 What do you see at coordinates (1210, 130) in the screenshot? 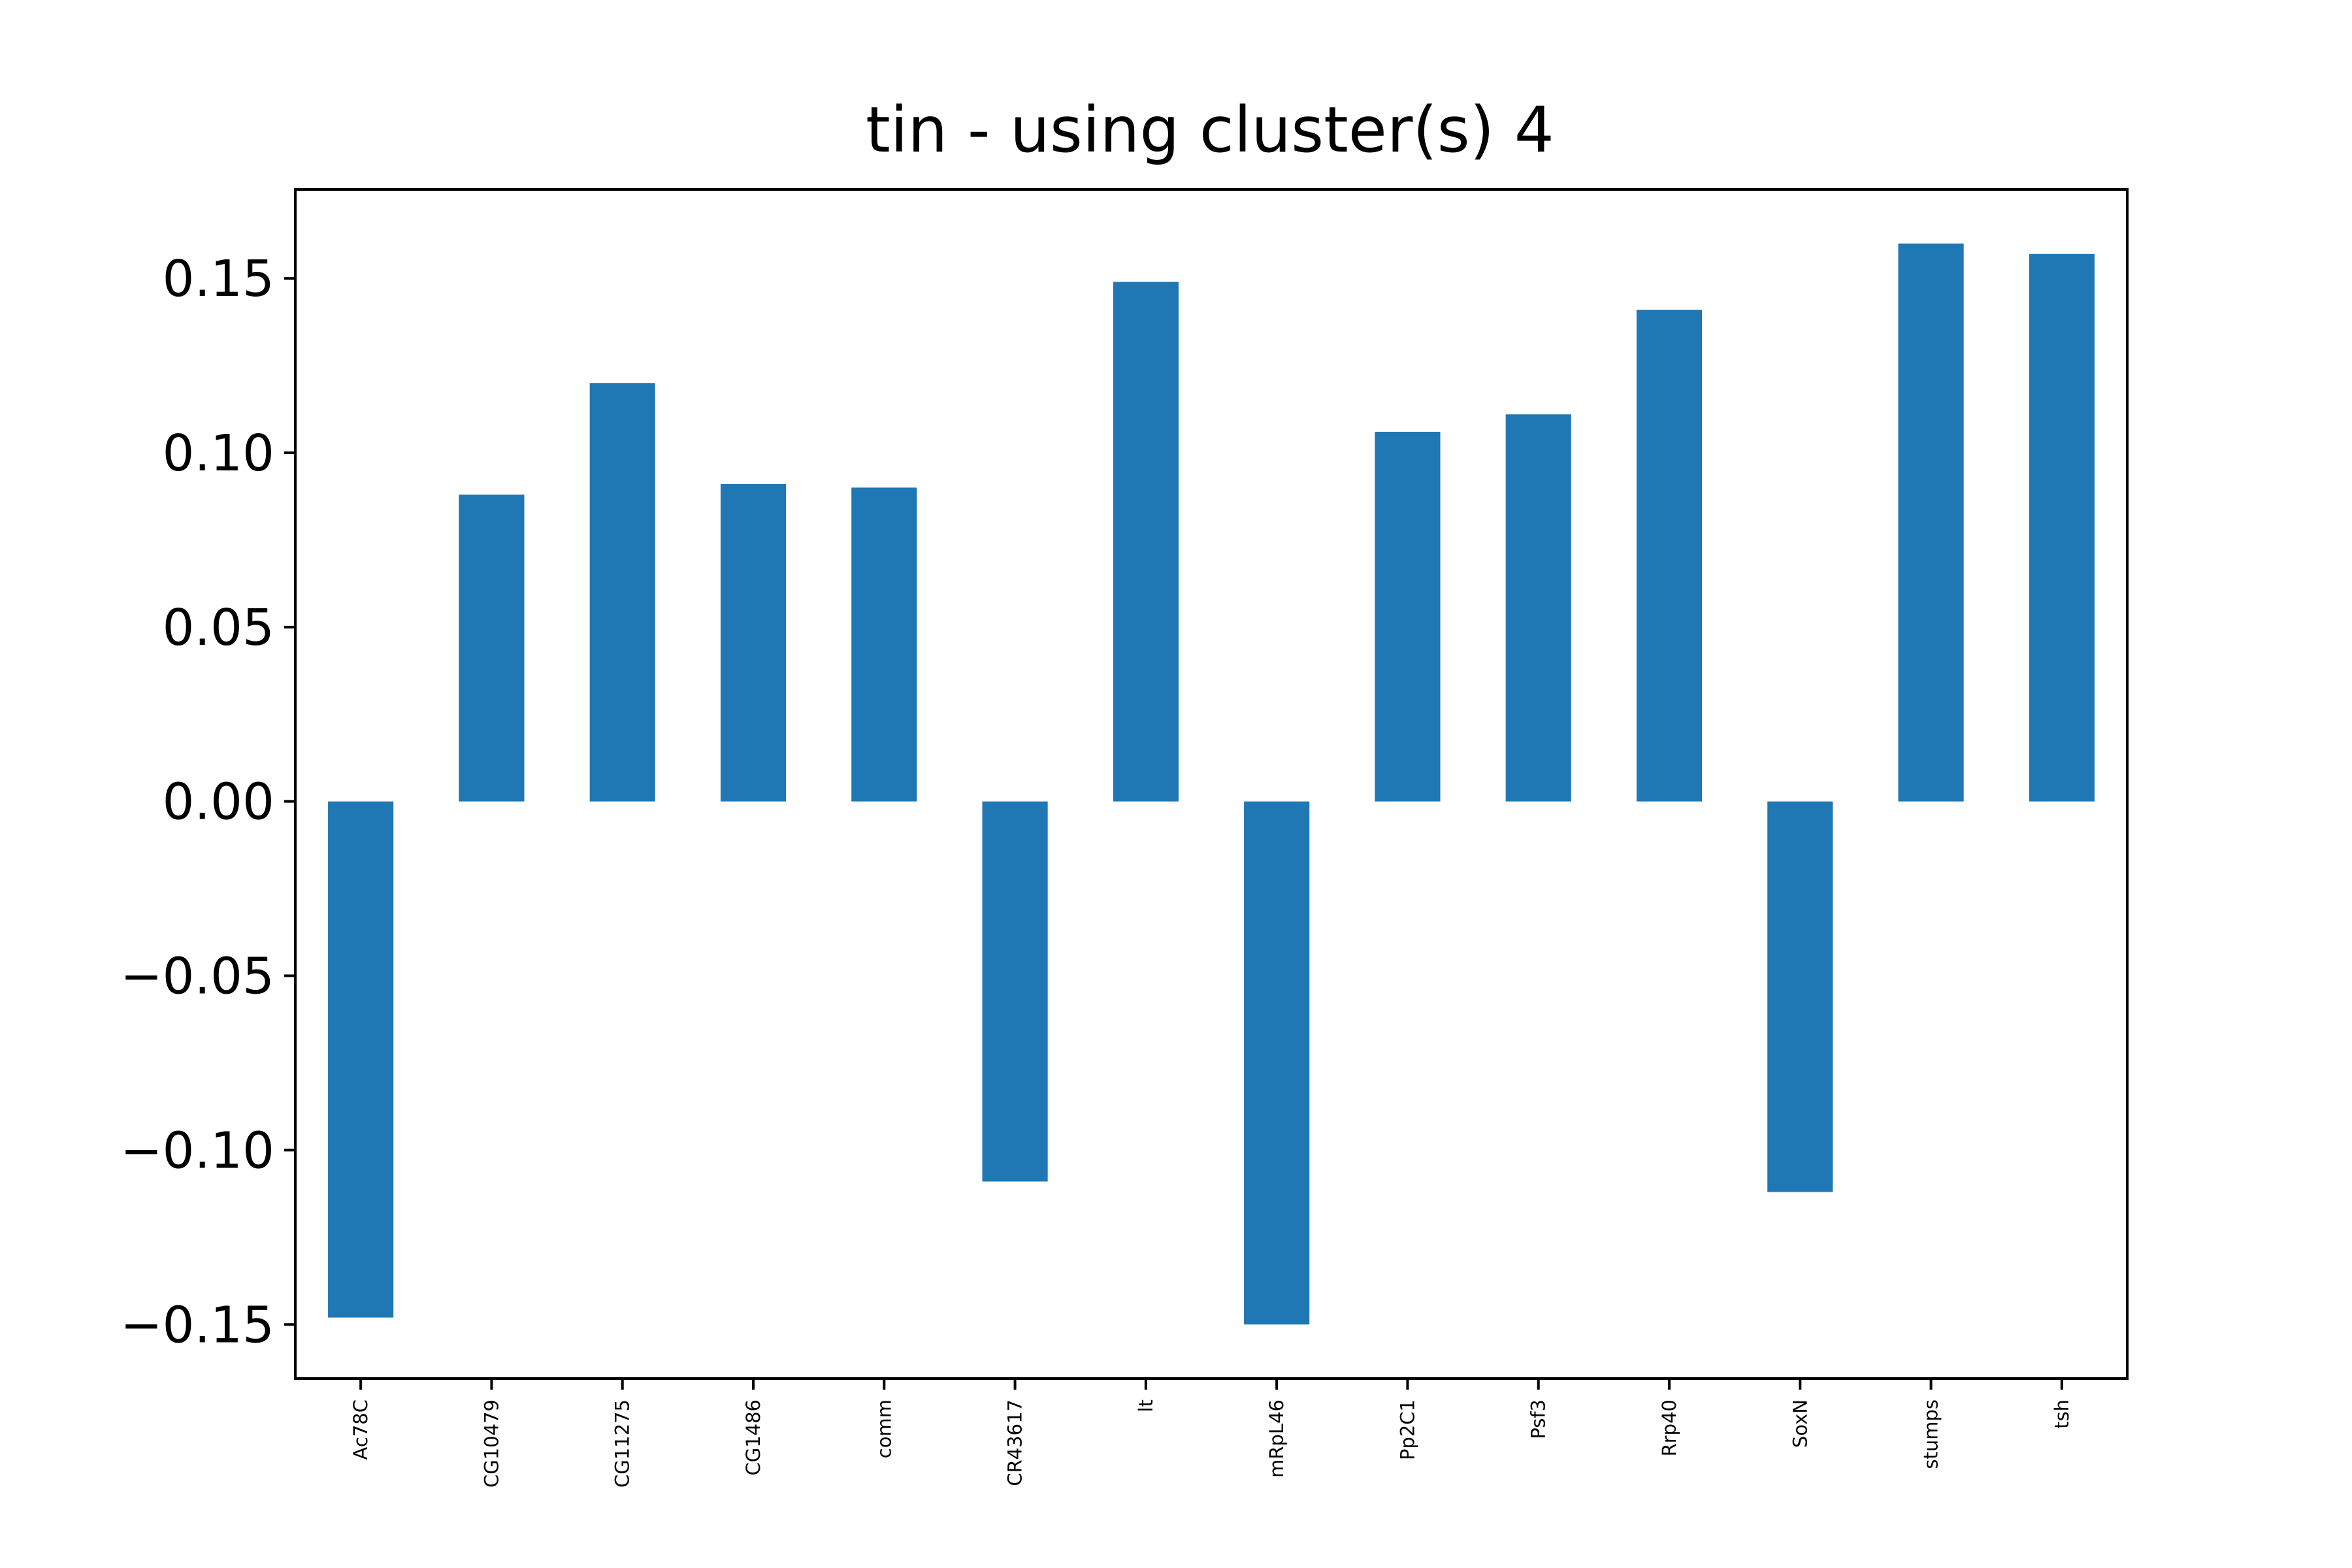
I see `chart-title: tin - using cluster(s) 4` at bounding box center [1210, 130].